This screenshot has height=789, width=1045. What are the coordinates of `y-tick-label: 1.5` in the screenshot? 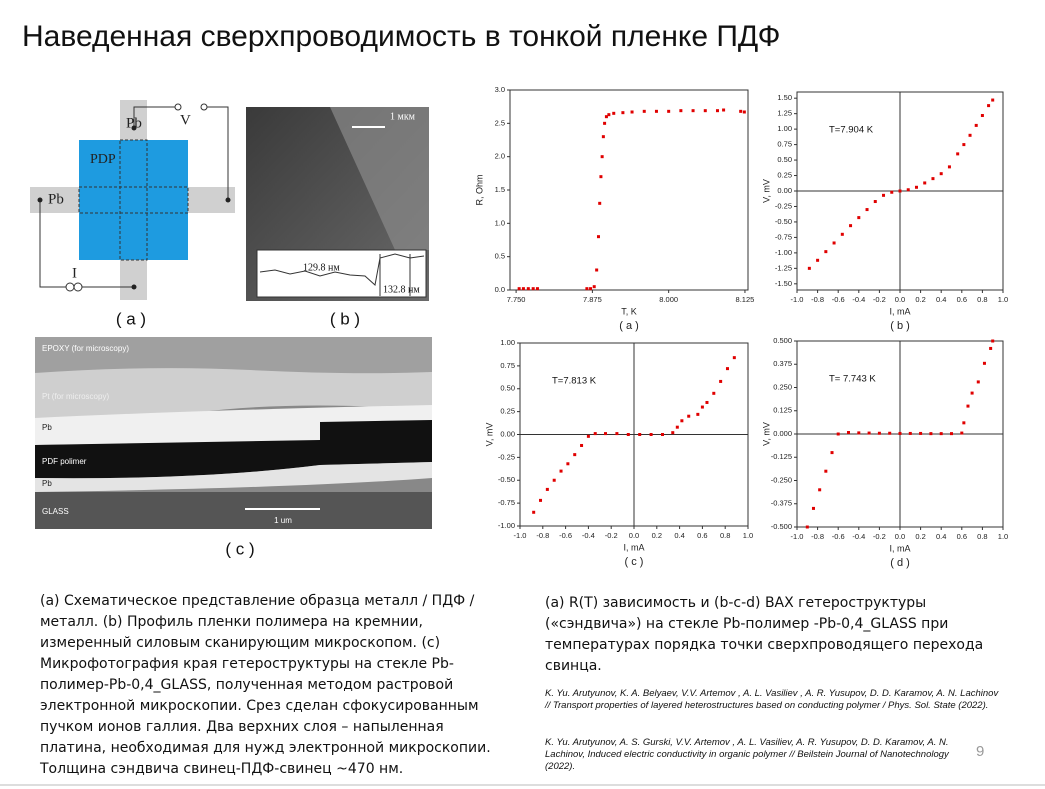 It's located at (500, 189).